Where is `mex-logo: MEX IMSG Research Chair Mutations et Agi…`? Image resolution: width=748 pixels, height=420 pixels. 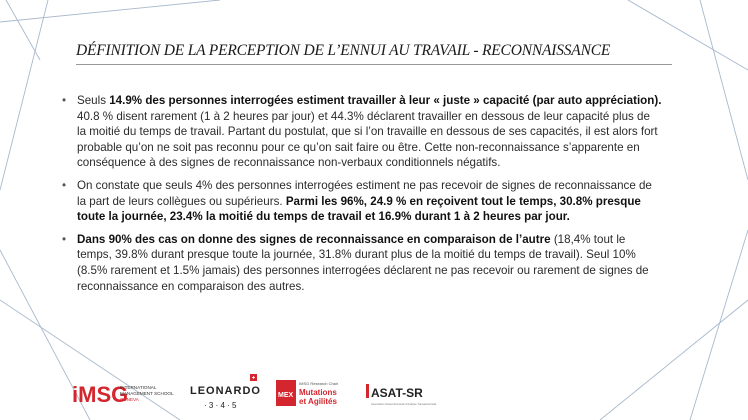
mex-logo: MEX IMSG Research Chair Mutations et Agi… is located at coordinates (307, 393).